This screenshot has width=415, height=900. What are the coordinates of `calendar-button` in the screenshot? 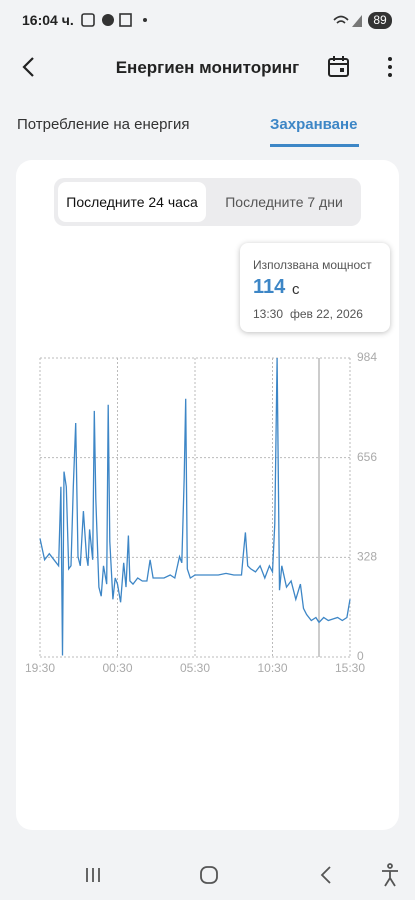 It's located at (339, 67).